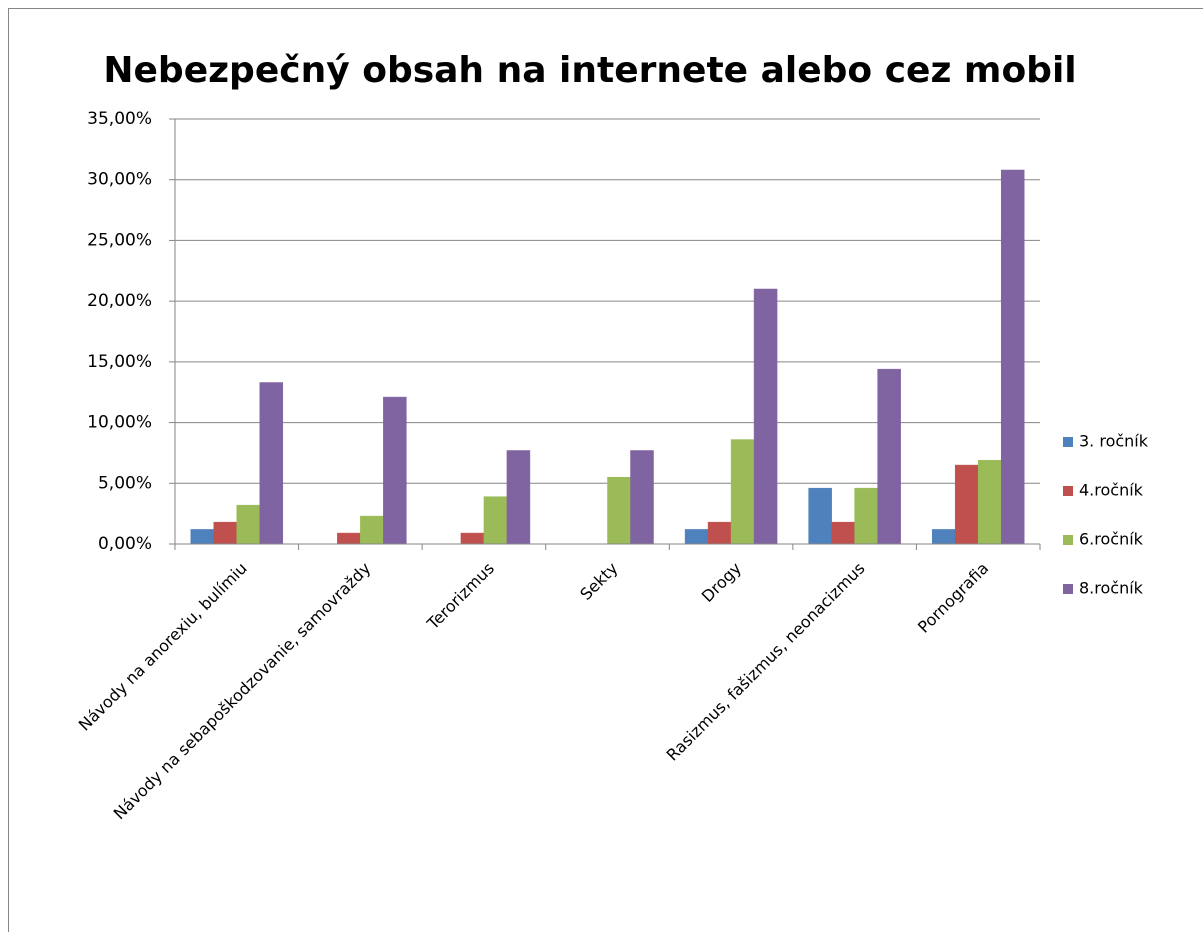  Describe the element at coordinates (1111, 588) in the screenshot. I see `legend-label: 8.ročník` at that location.